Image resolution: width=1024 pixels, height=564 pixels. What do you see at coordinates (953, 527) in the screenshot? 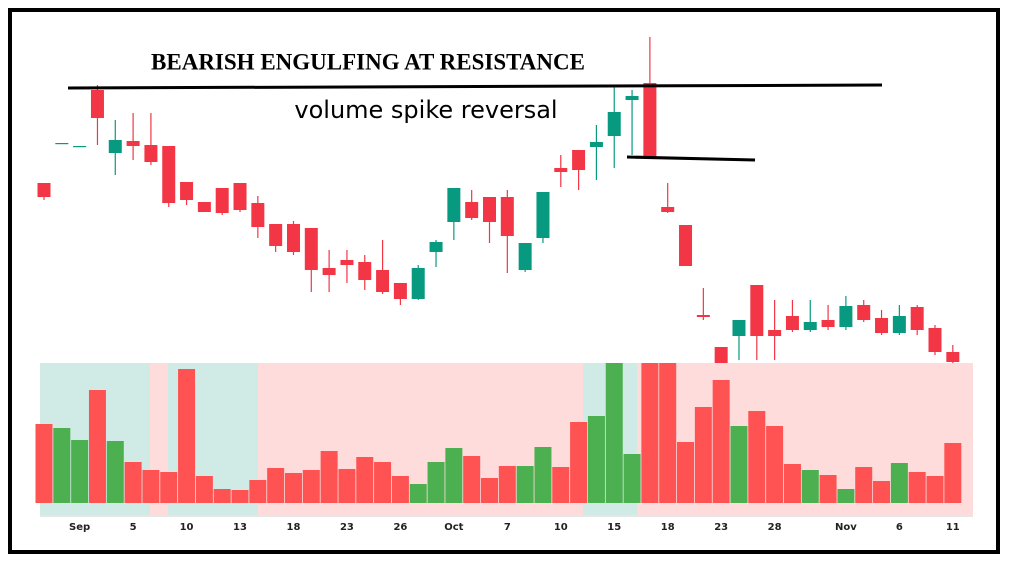
I see `x-tick-label: 11` at bounding box center [953, 527].